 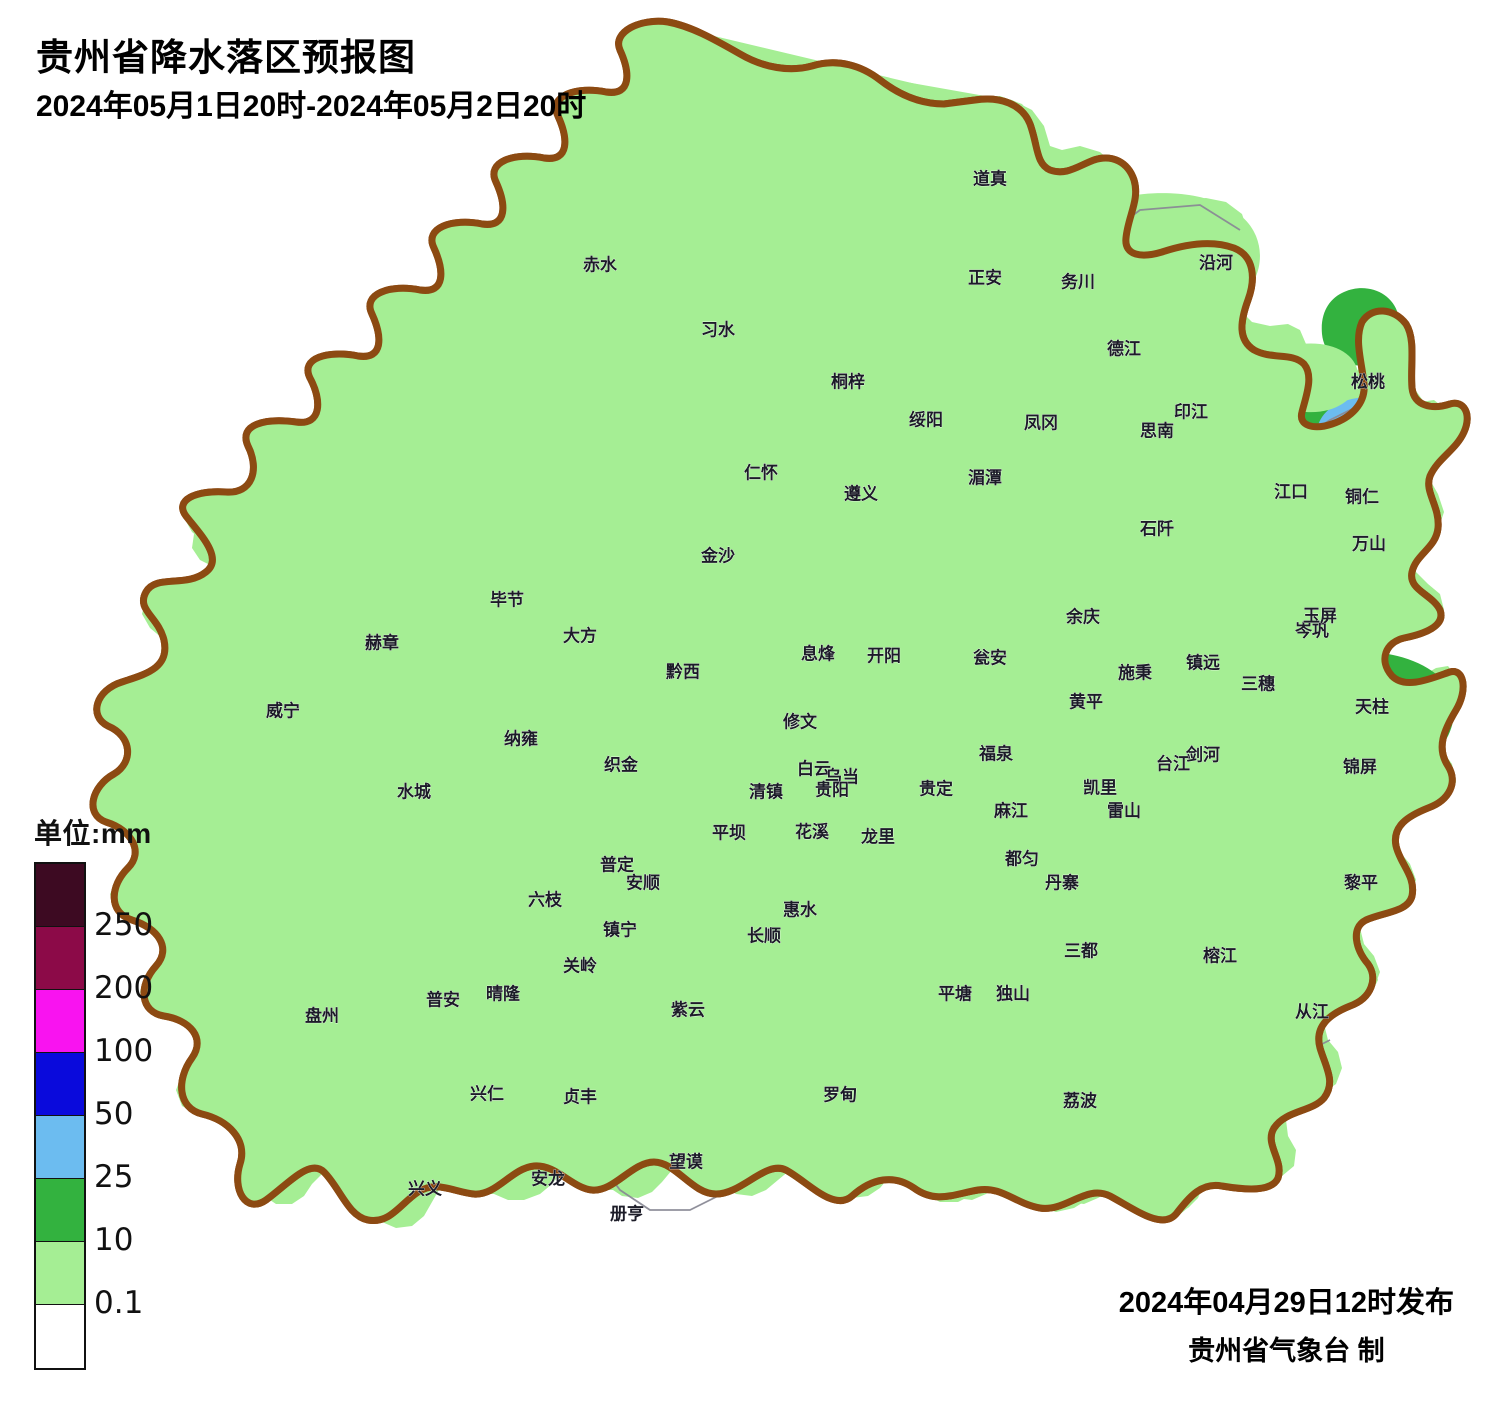 What do you see at coordinates (818, 653) in the screenshot?
I see `county-label-息烽: 息烽` at bounding box center [818, 653].